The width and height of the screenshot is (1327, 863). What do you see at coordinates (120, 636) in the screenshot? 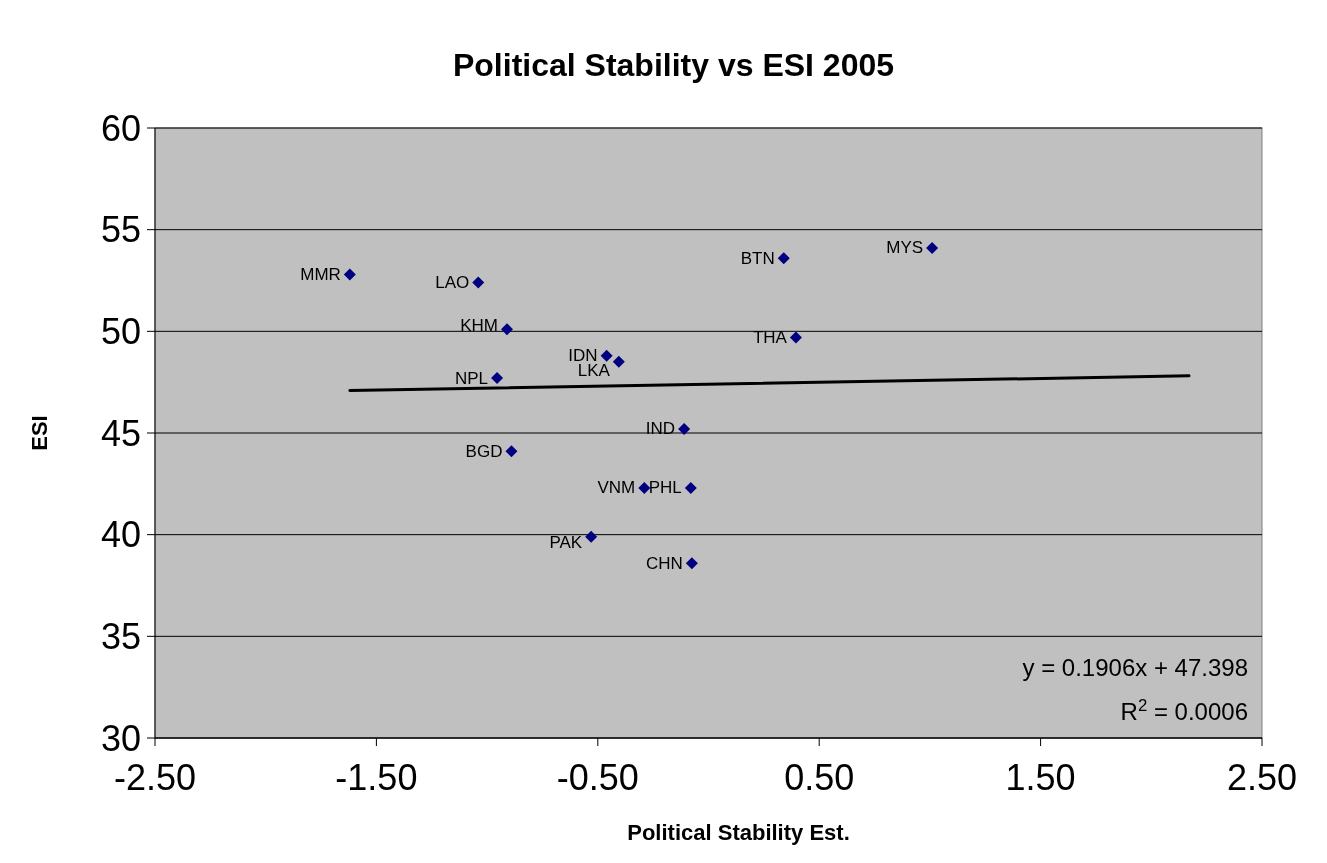
I see `y-tick-label: 35` at bounding box center [120, 636].